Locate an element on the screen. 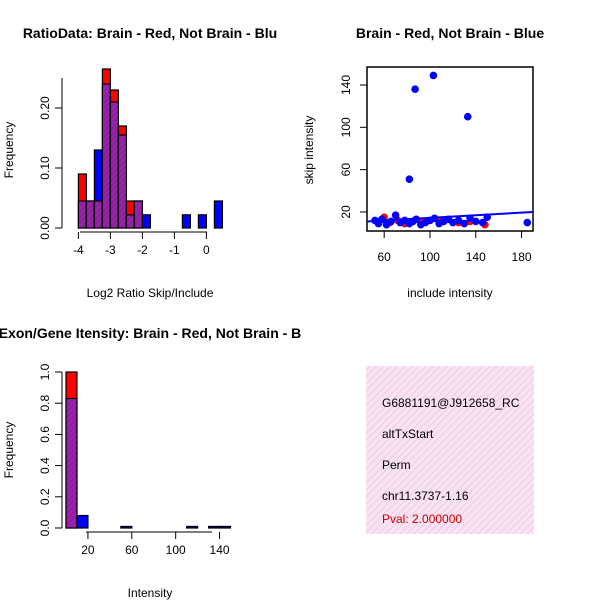  scatter-x-ticks: 60 100 140 180 is located at coordinates (454, 247).